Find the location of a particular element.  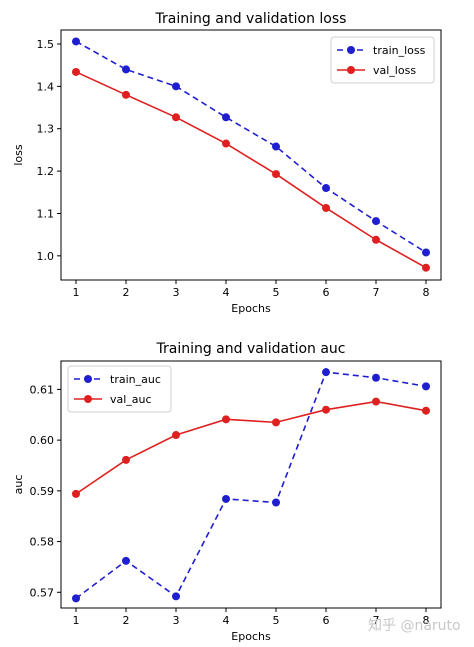

y-tick-label: 1.1 is located at coordinates (46, 213).